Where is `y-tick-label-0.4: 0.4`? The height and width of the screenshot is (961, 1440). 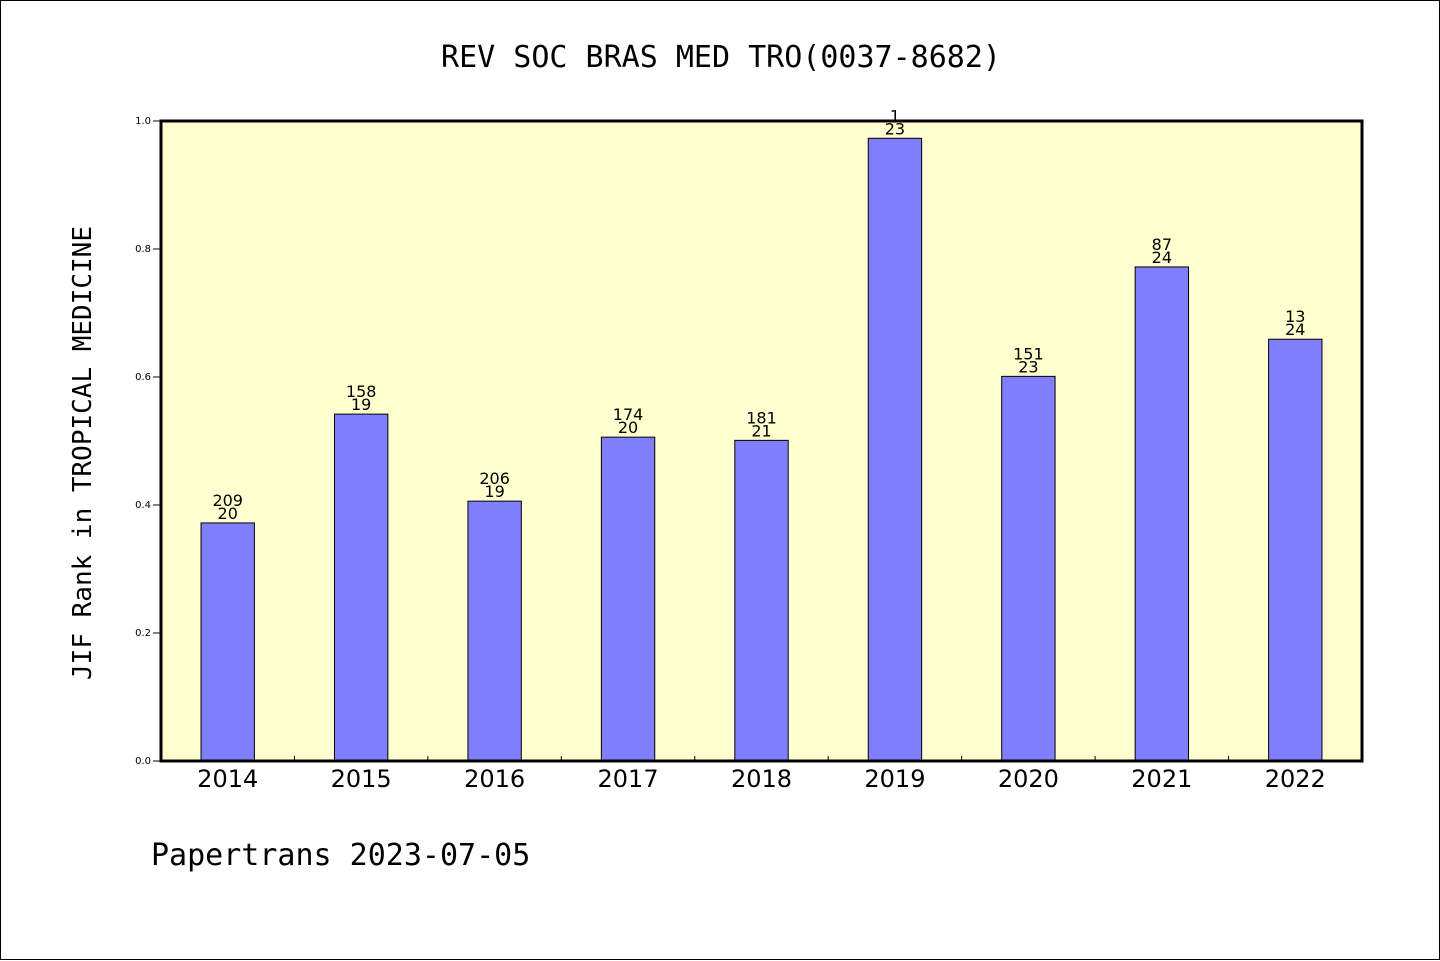 y-tick-label-0.4: 0.4 is located at coordinates (143, 505).